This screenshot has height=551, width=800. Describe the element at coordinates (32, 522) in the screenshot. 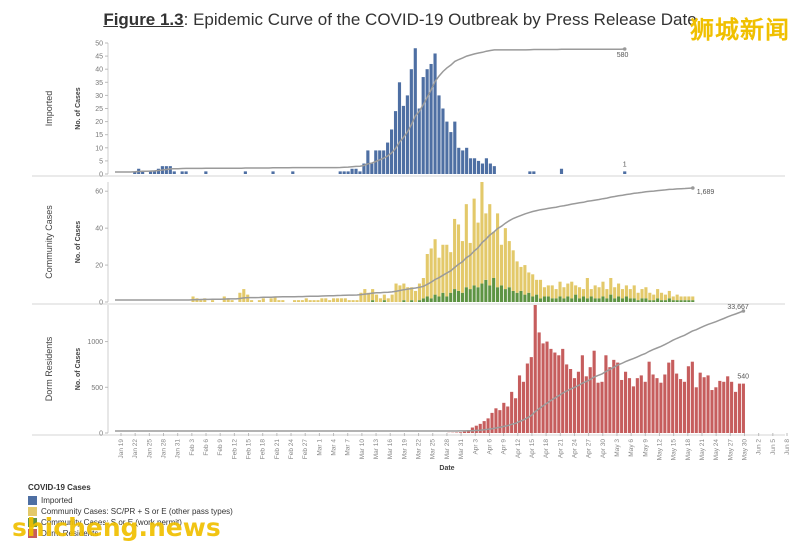

I see `legend-swatch` at that location.